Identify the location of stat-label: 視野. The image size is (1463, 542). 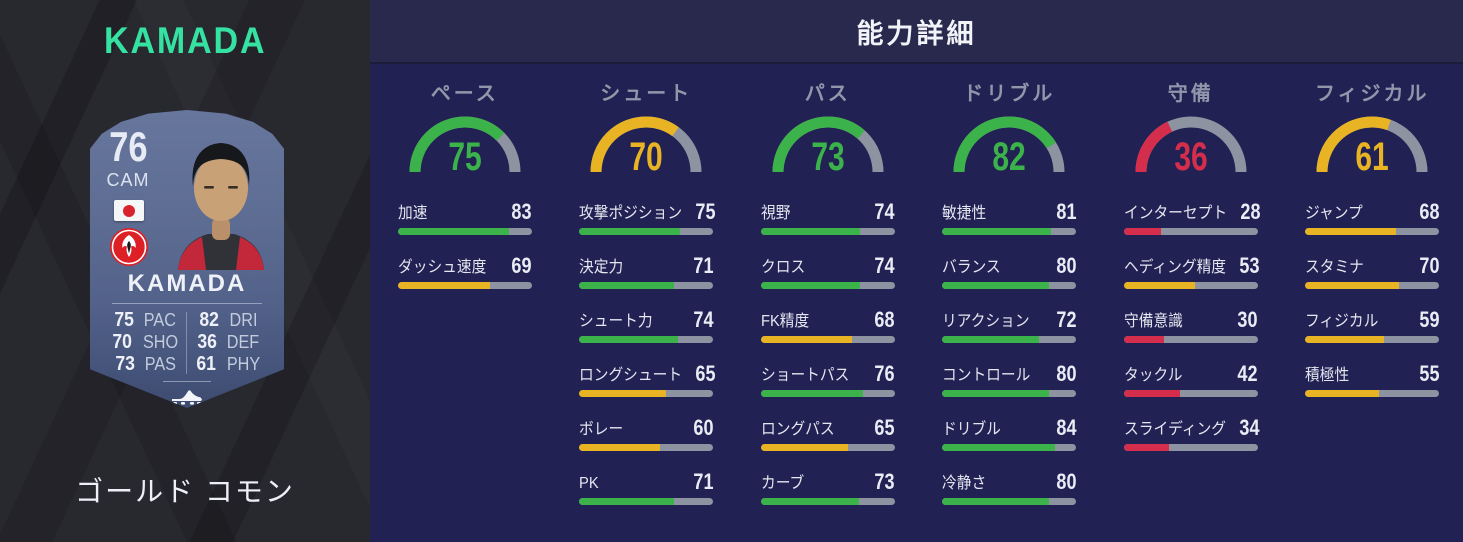
(775, 213).